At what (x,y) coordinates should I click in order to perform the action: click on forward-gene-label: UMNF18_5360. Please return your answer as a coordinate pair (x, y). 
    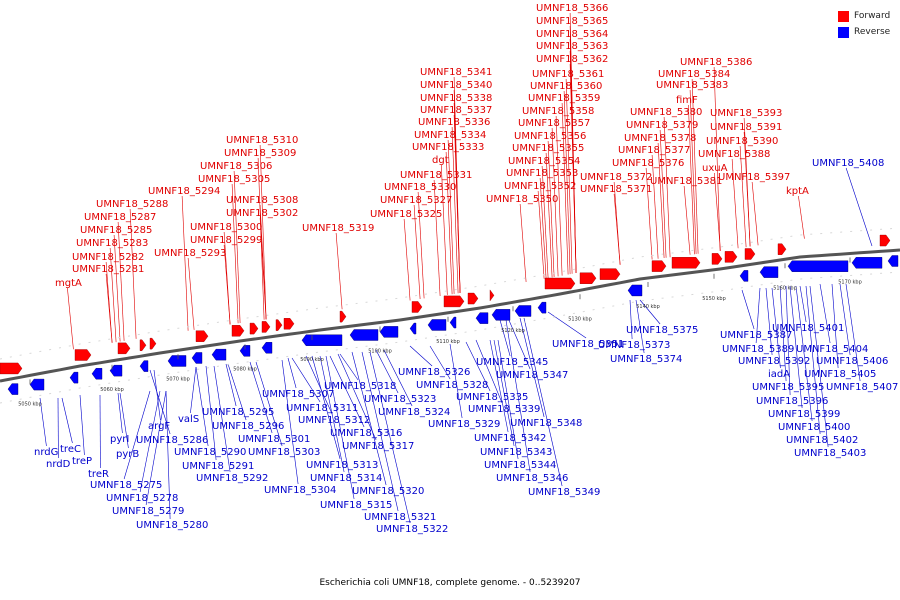
    Looking at the image, I should click on (566, 86).